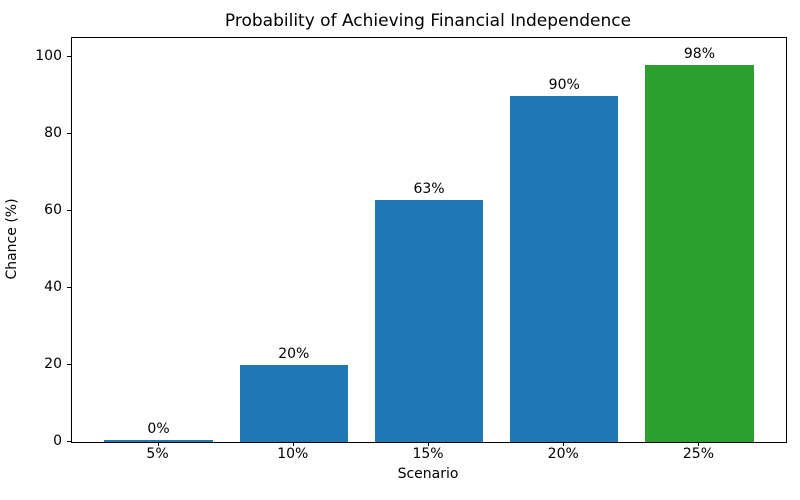 This screenshot has height=500, width=800. What do you see at coordinates (698, 454) in the screenshot?
I see `x-tick-label: 25%` at bounding box center [698, 454].